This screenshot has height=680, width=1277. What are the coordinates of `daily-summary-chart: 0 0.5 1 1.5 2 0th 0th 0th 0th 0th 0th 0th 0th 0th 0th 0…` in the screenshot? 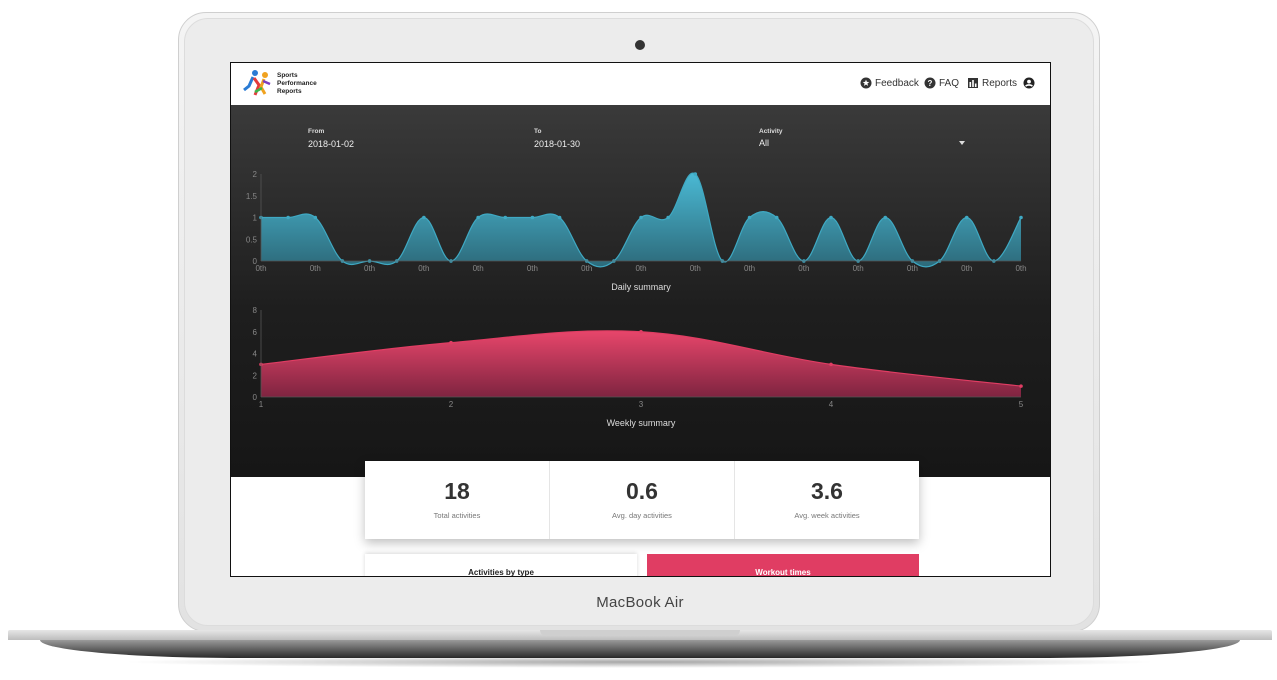 It's located at (636, 231).